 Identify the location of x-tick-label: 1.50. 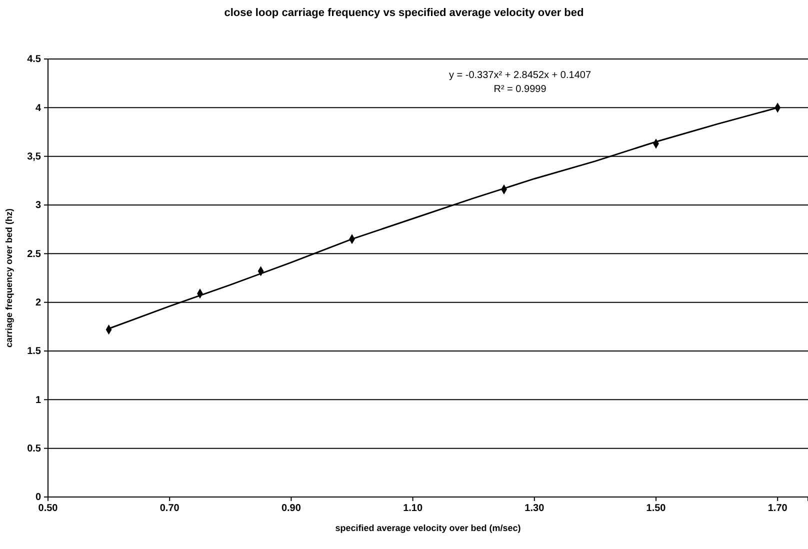
(656, 508).